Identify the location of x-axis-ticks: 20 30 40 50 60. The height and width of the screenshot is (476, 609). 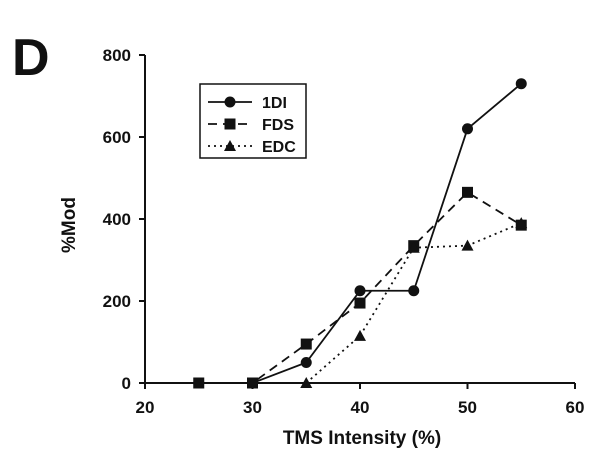
(360, 400).